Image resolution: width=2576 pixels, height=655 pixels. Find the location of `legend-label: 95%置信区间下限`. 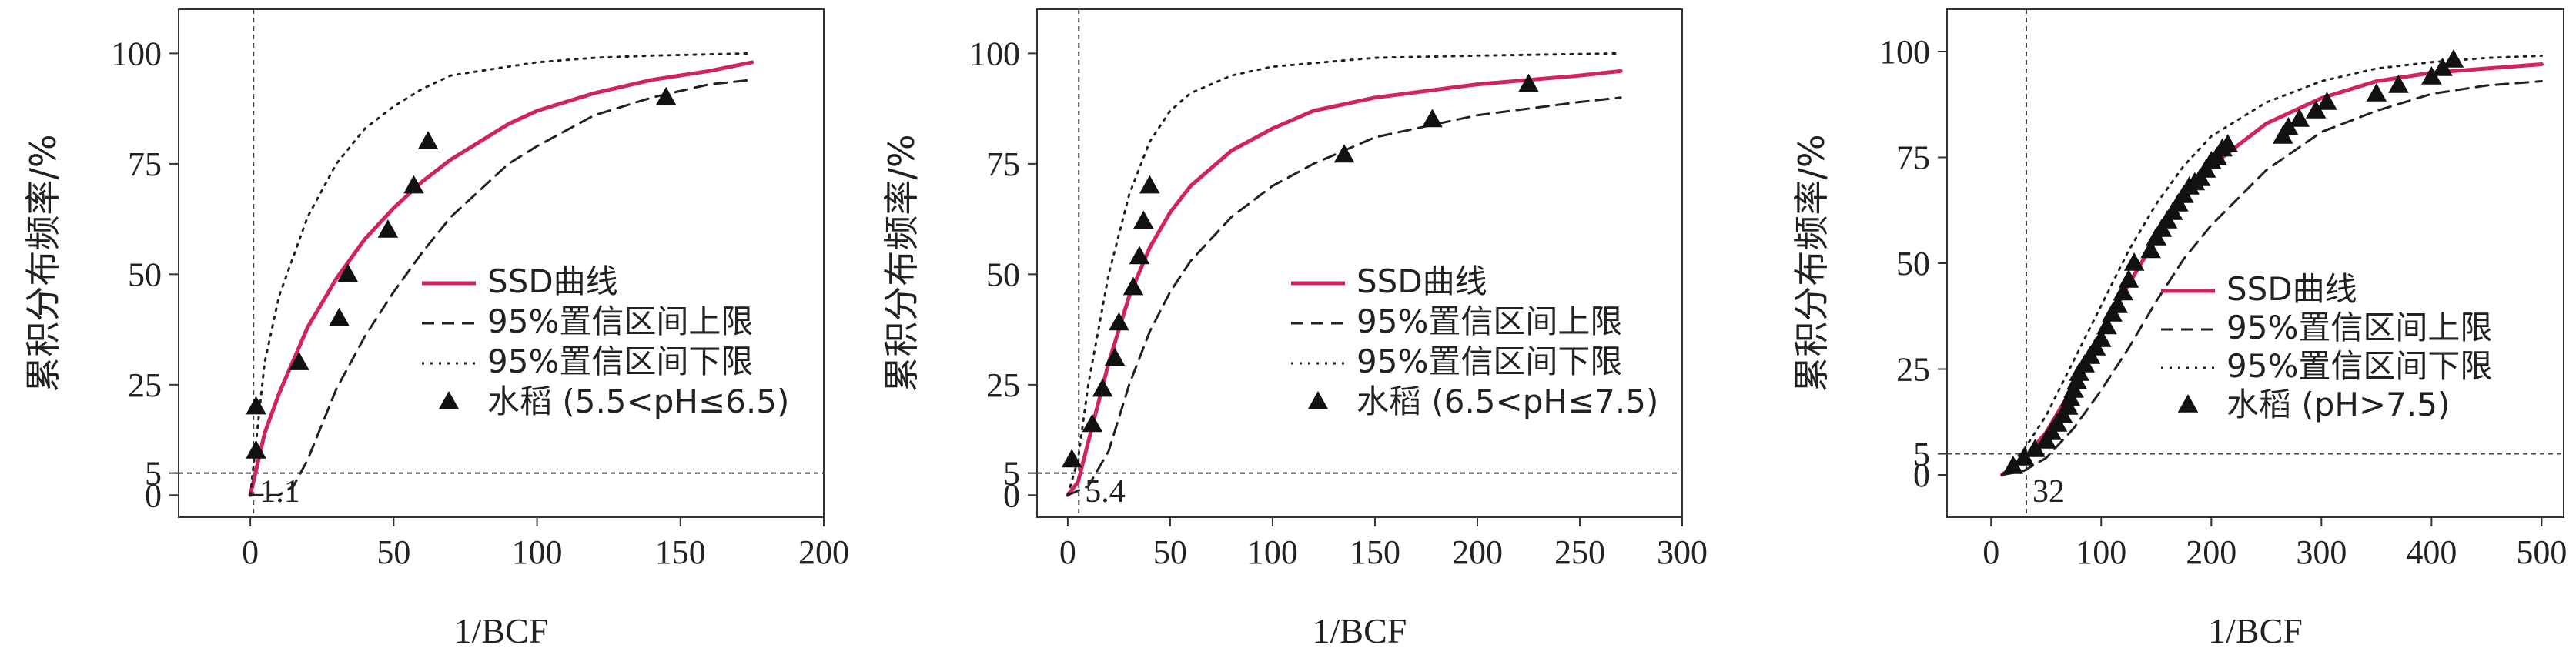

legend-label: 95%置信区间下限 is located at coordinates (2359, 366).